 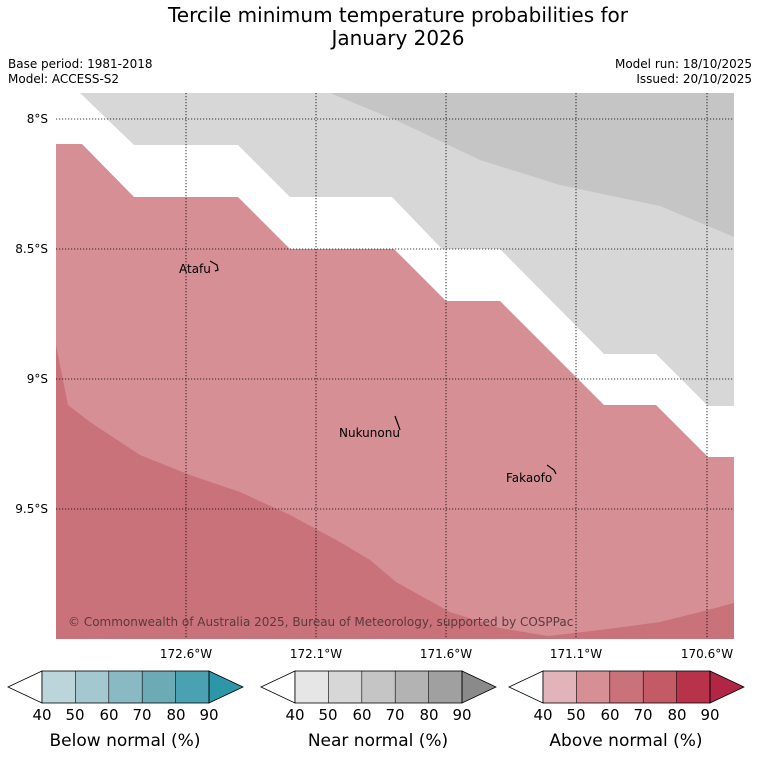 I want to click on place-atafu: Atafu, so click(x=195, y=269).